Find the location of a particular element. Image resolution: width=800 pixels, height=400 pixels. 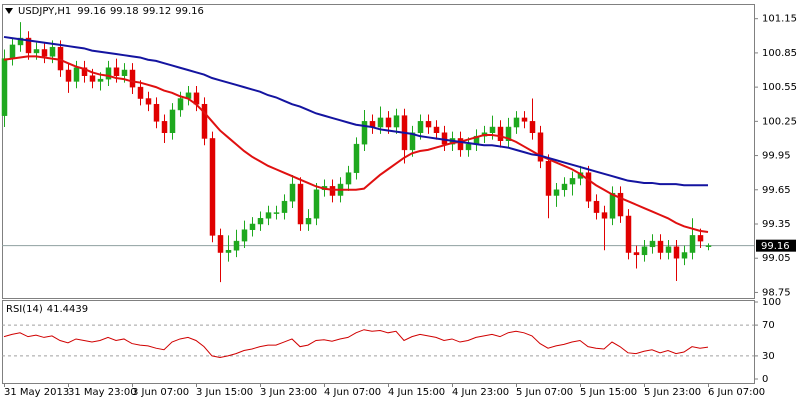

header-open: 99.16 is located at coordinates (91, 11).